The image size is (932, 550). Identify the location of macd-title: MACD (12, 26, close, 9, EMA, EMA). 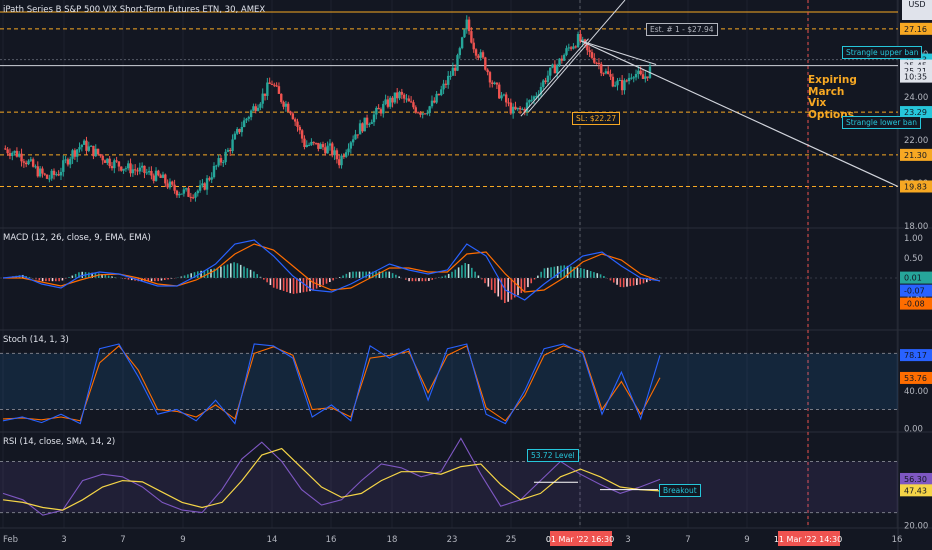
(77, 238).